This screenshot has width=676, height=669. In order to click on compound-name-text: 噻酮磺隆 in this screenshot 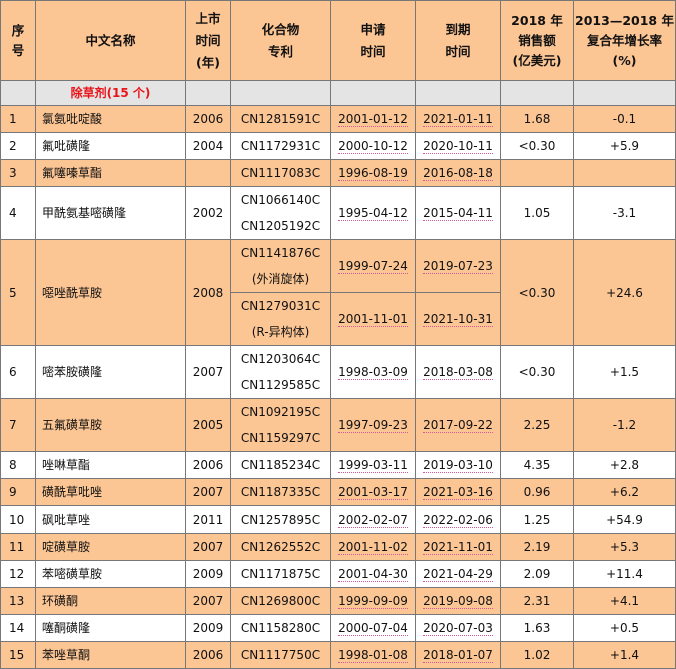, I will do `click(66, 628)`.